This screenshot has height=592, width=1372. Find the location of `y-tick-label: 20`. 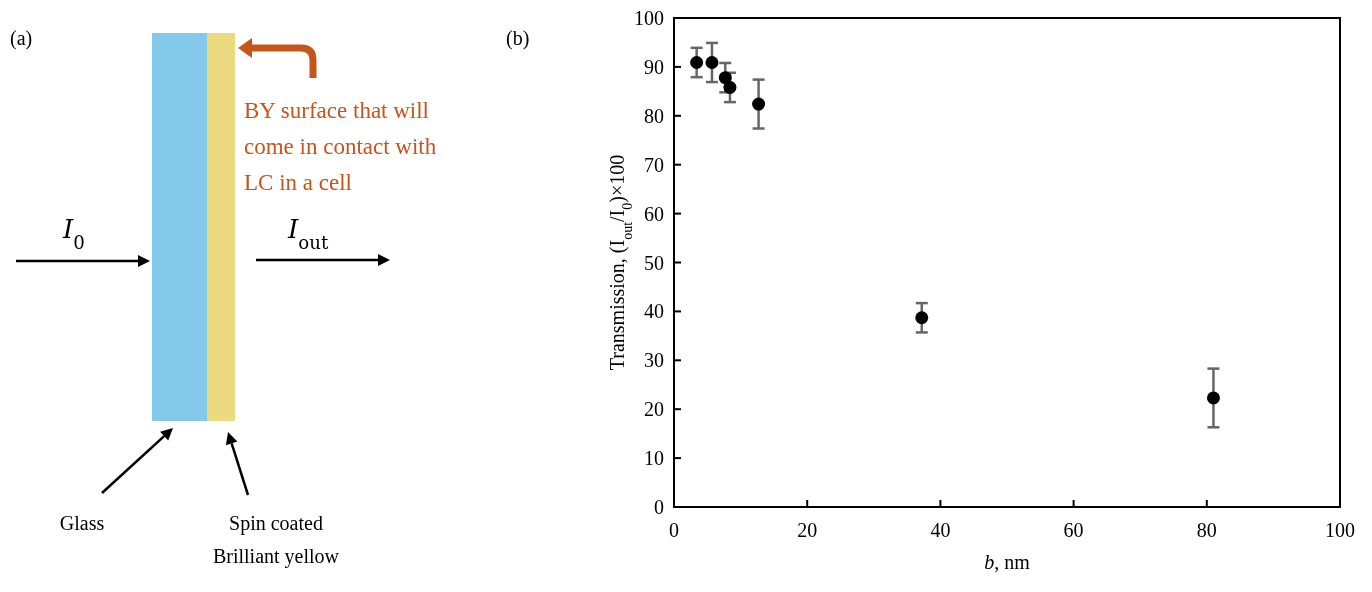

y-tick-label: 20 is located at coordinates (654, 409).